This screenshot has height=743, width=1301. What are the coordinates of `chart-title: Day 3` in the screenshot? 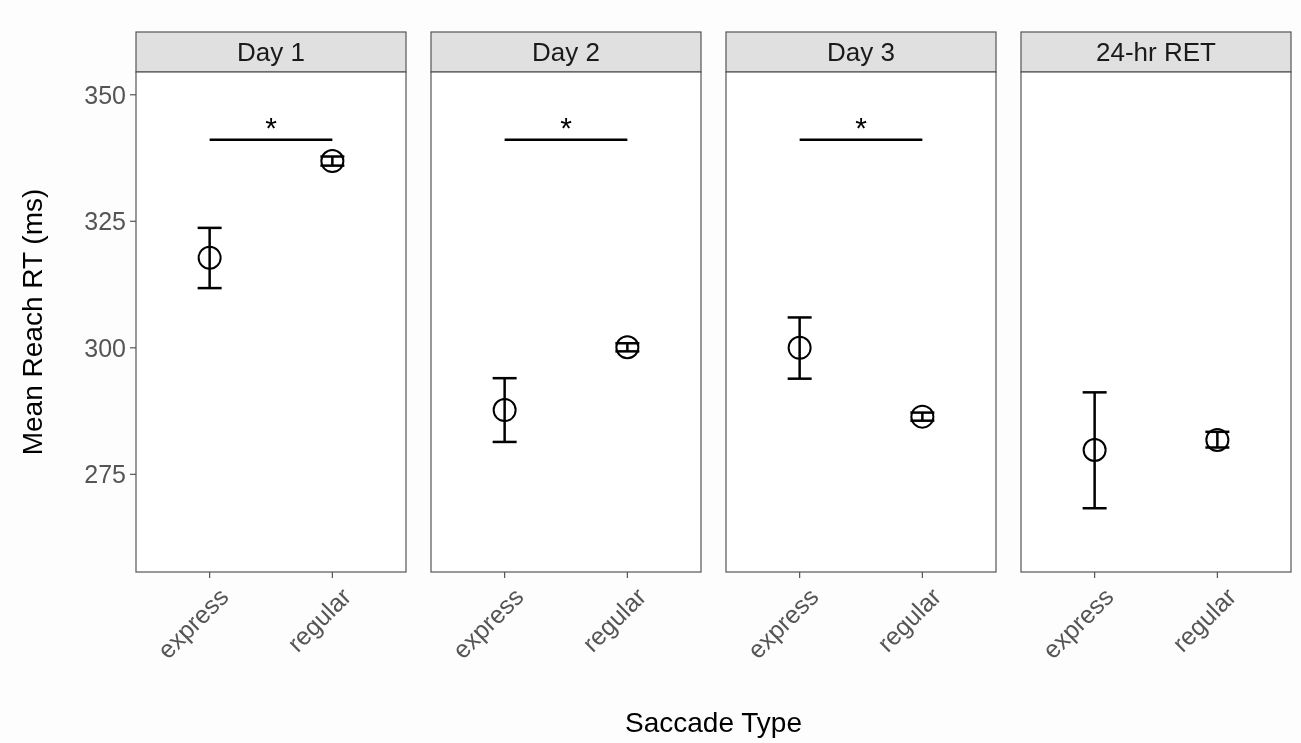 It's located at (861, 52).